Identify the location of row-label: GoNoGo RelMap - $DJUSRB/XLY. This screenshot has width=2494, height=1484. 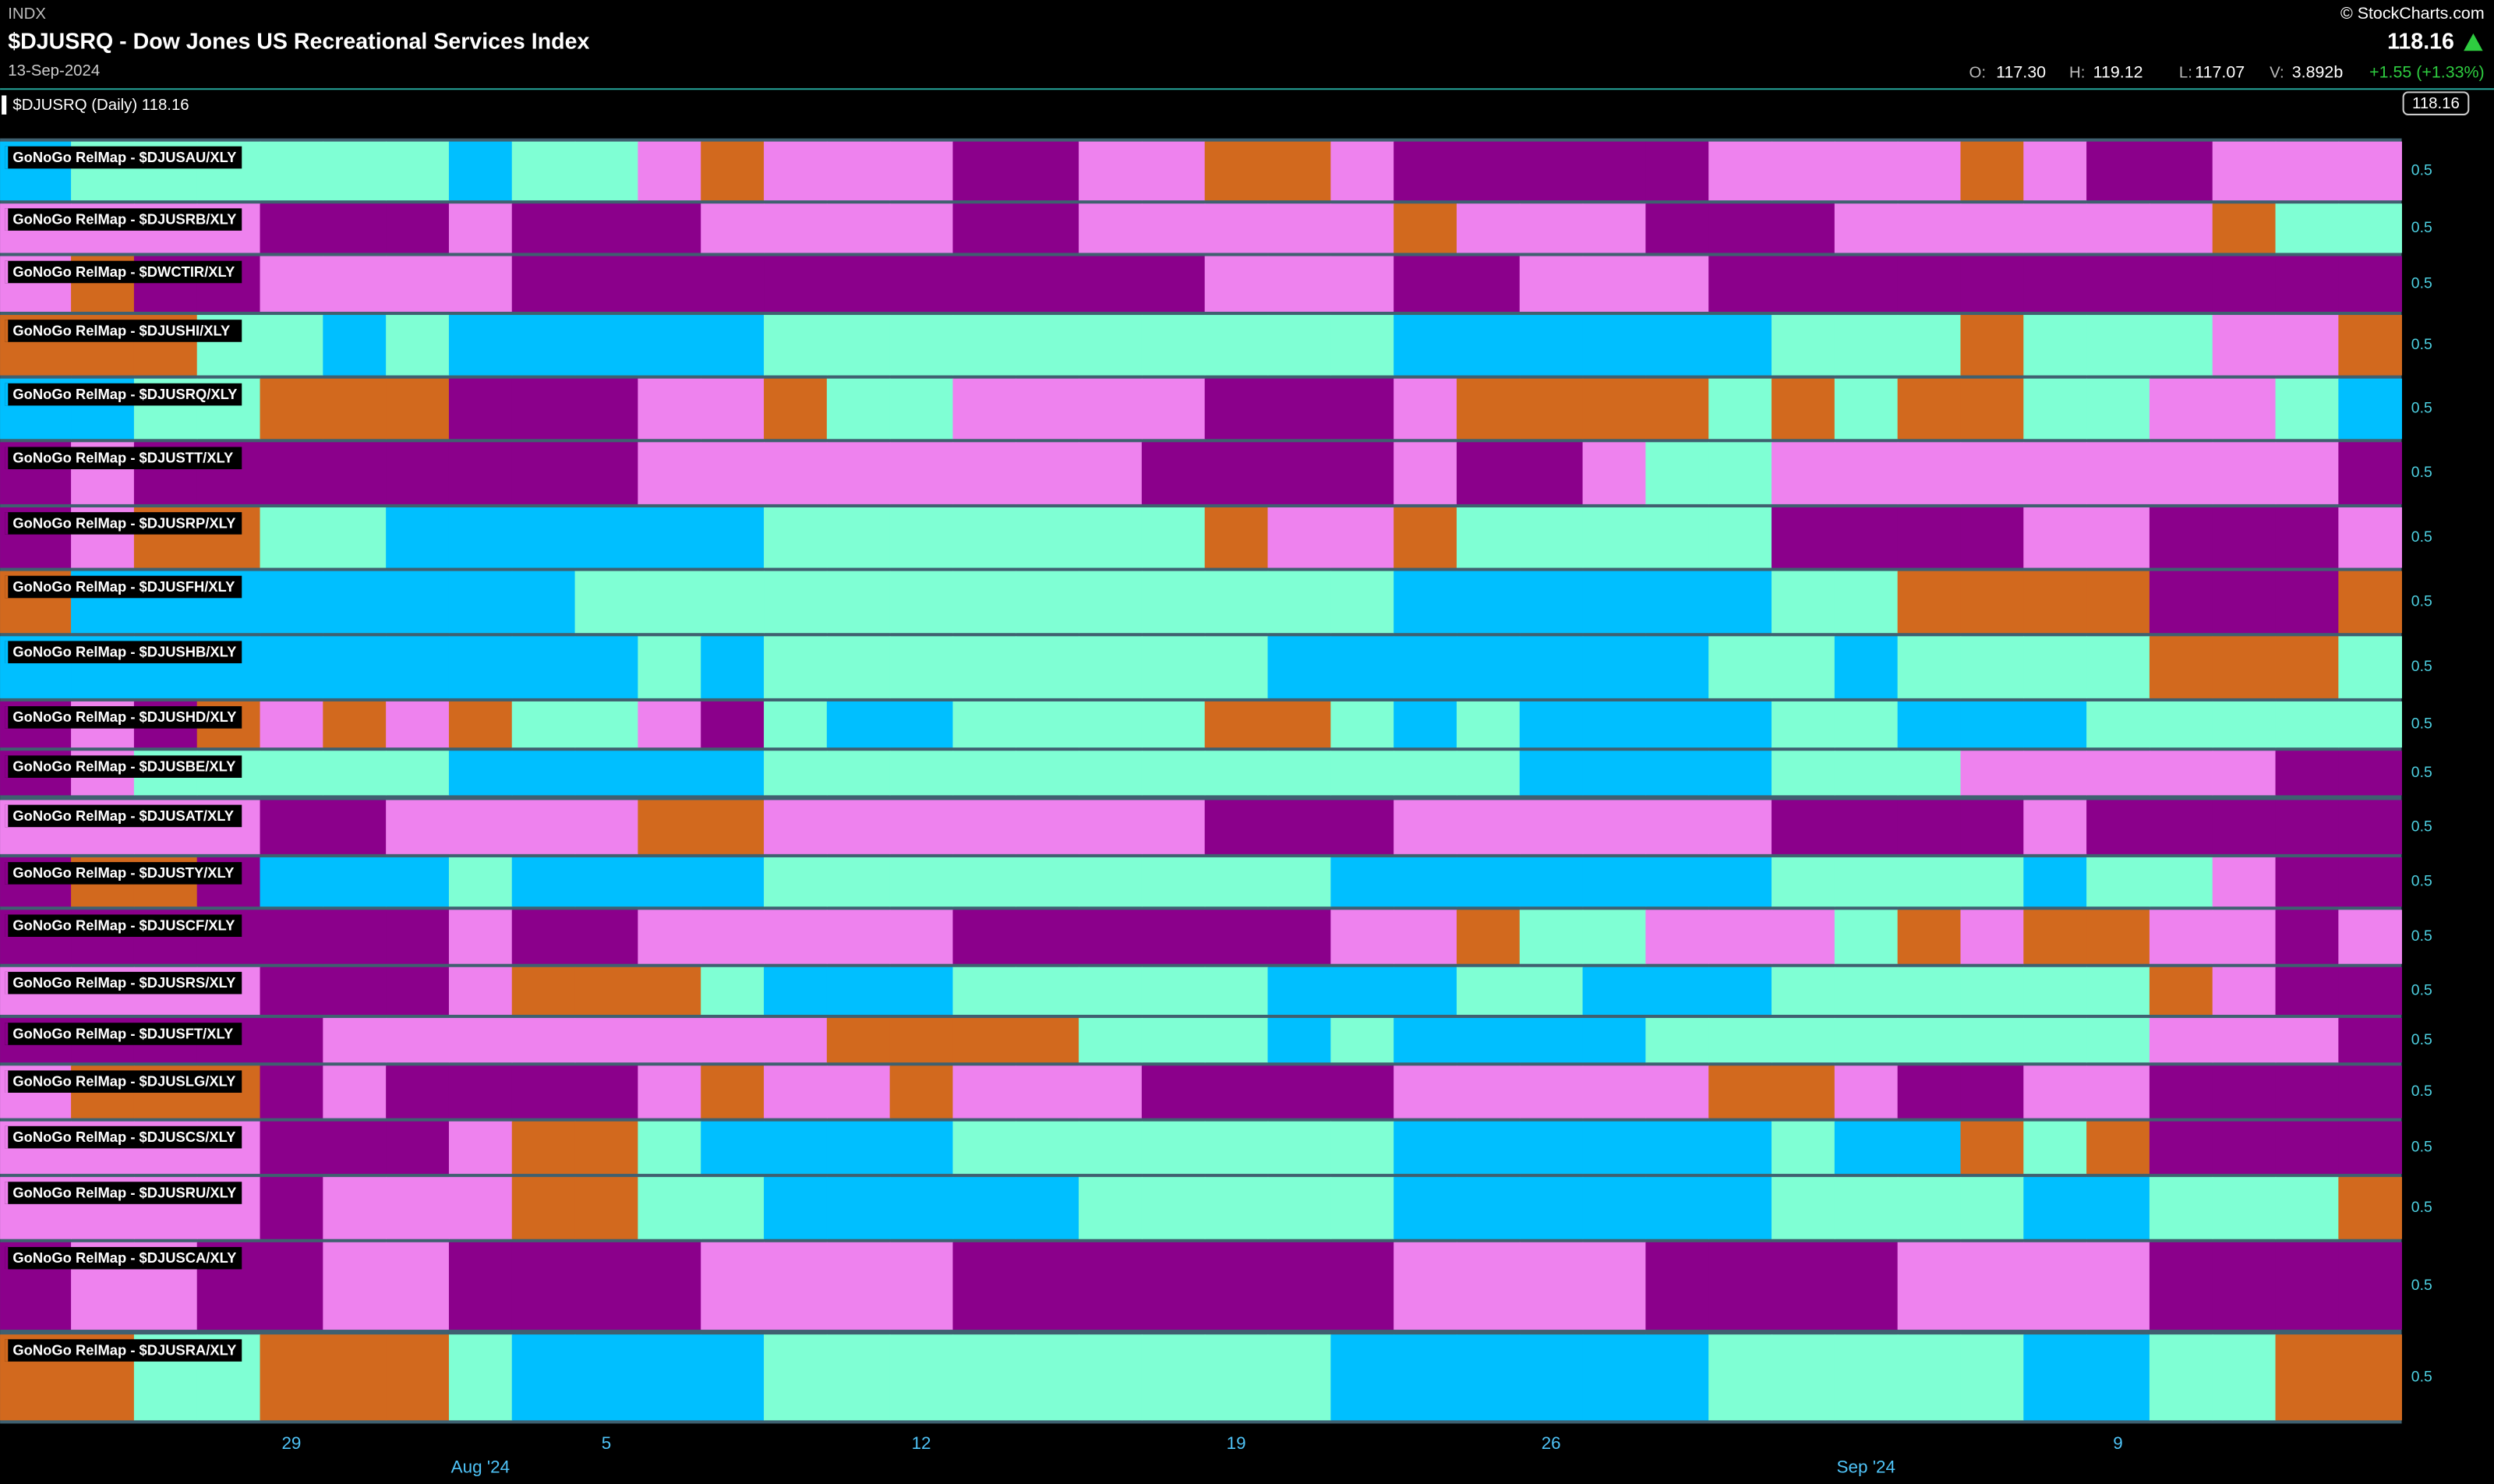
(124, 218).